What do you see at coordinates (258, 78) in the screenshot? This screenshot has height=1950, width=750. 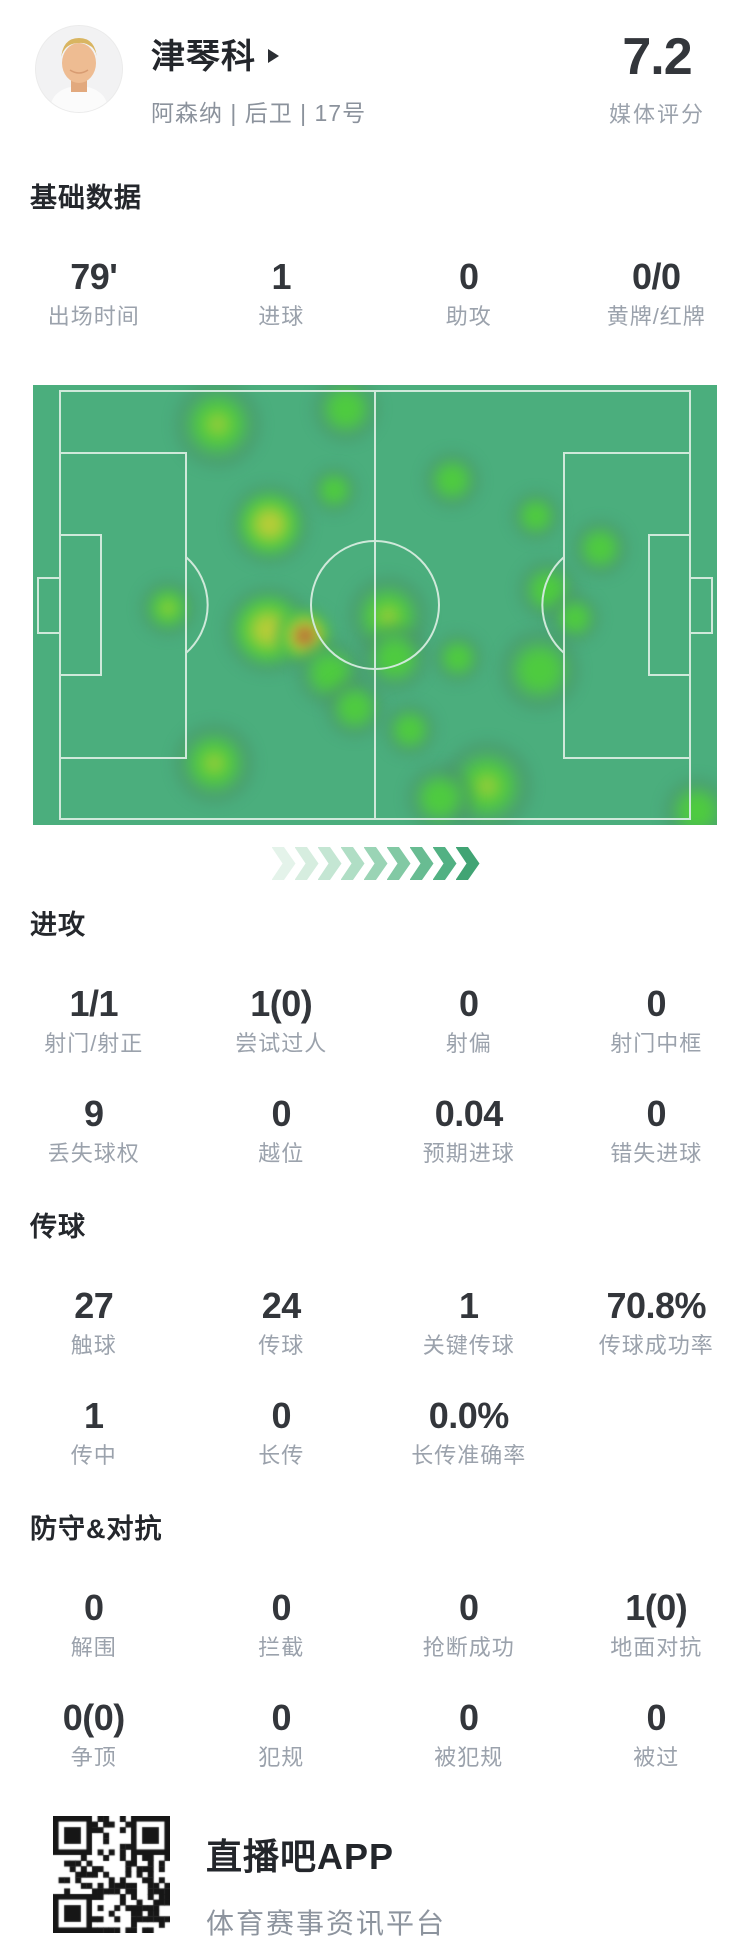 I see `player-identity: 津琴科 阿森纳 | 后卫 | 17号` at bounding box center [258, 78].